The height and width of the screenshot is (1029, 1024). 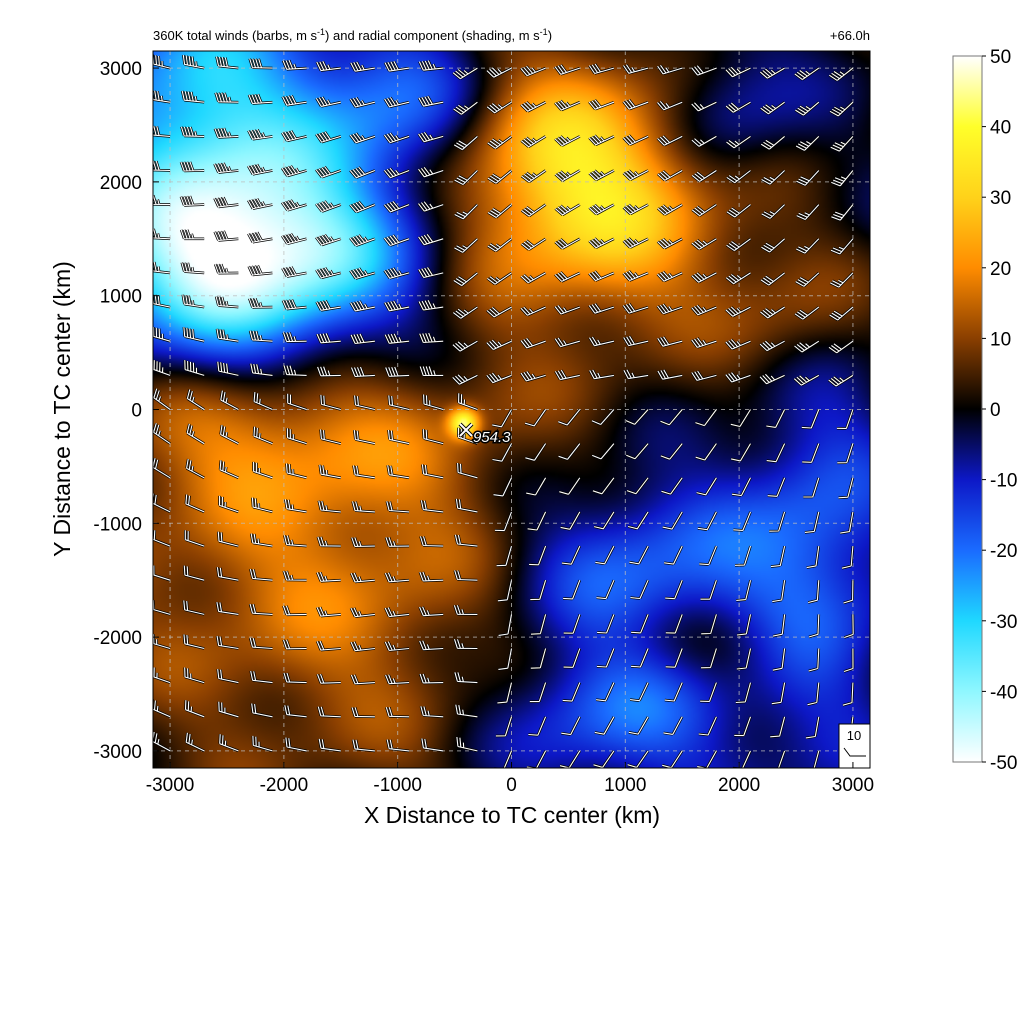 What do you see at coordinates (492, 437) in the screenshot?
I see `tc-pressure-label: 954.3` at bounding box center [492, 437].